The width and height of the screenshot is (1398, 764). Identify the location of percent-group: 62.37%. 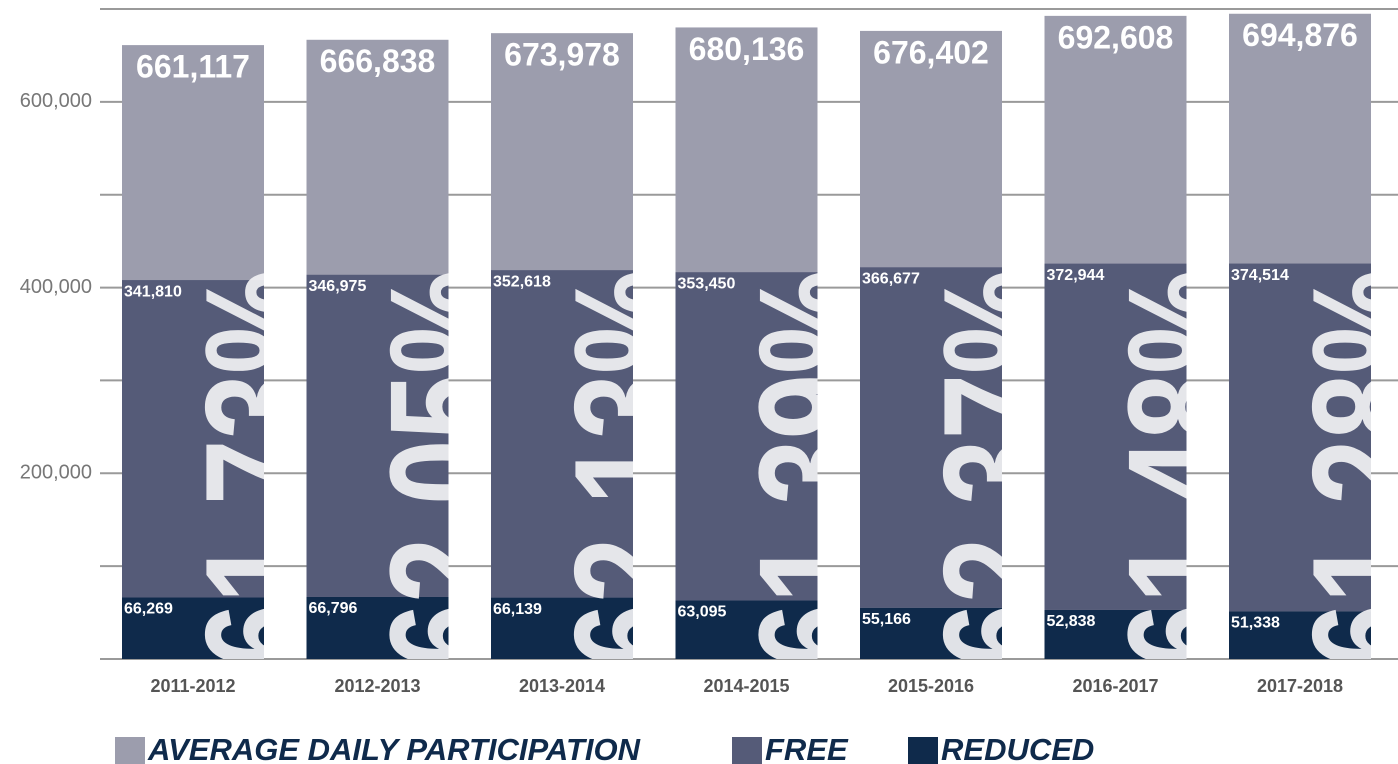
(996, 469).